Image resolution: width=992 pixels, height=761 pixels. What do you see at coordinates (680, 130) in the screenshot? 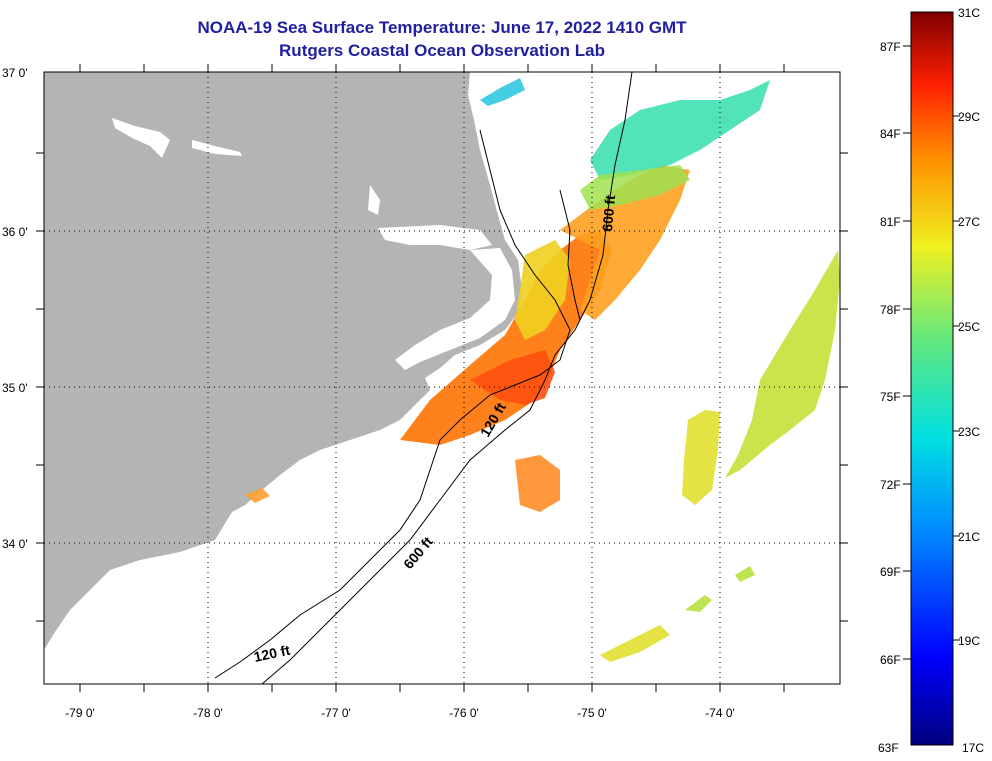
I see `sst-cool-north` at bounding box center [680, 130].